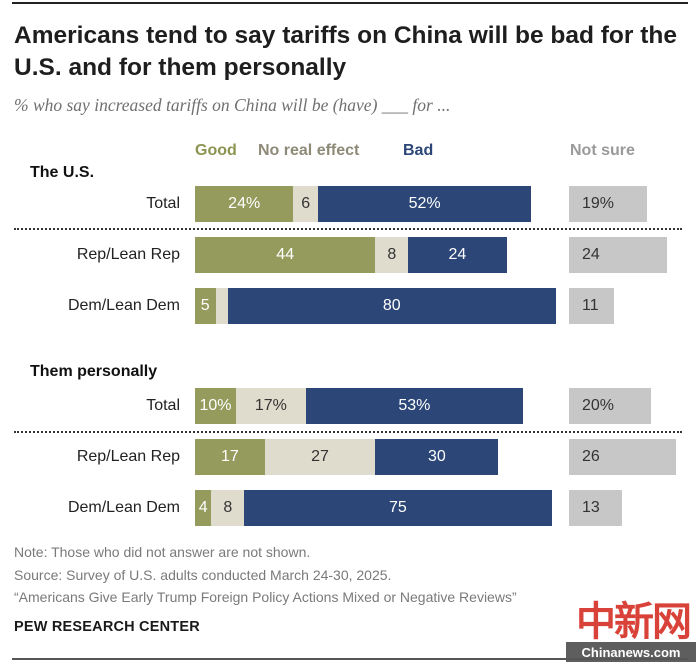  Describe the element at coordinates (350, 659) in the screenshot. I see `bottom-rule` at that location.